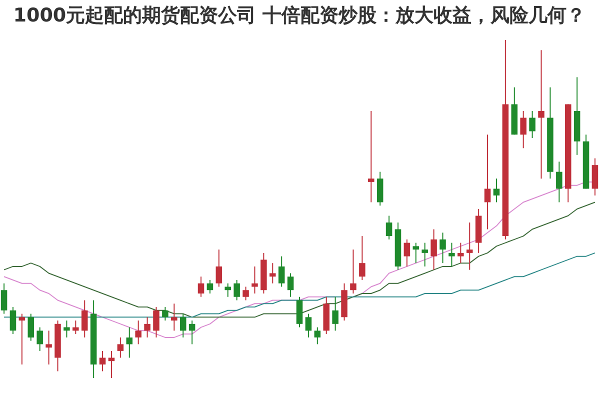  I want to click on chart-title: 1000元起配的期货配资公司 十倍配资炒股：放大收益，风险几何？, so click(299, 15).